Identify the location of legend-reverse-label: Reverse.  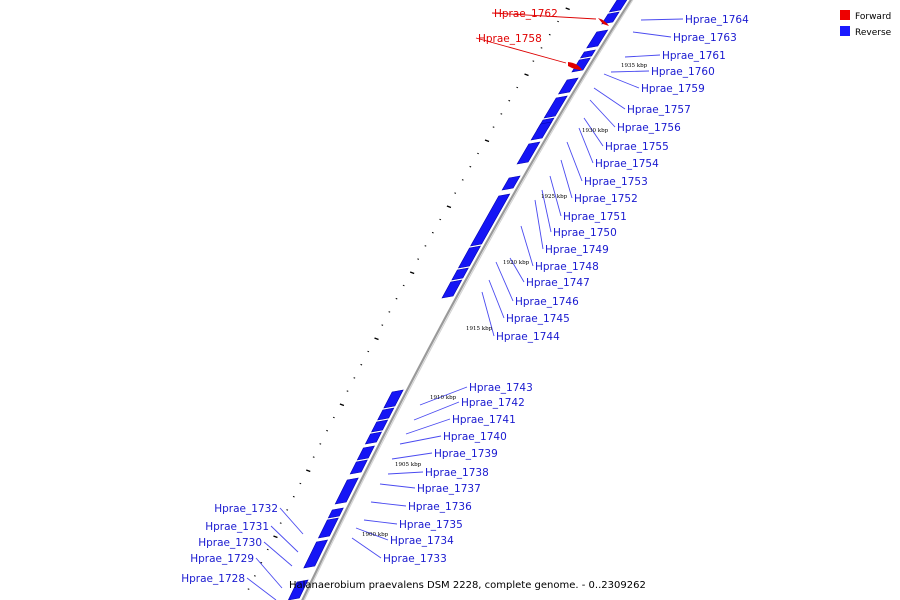
(873, 33).